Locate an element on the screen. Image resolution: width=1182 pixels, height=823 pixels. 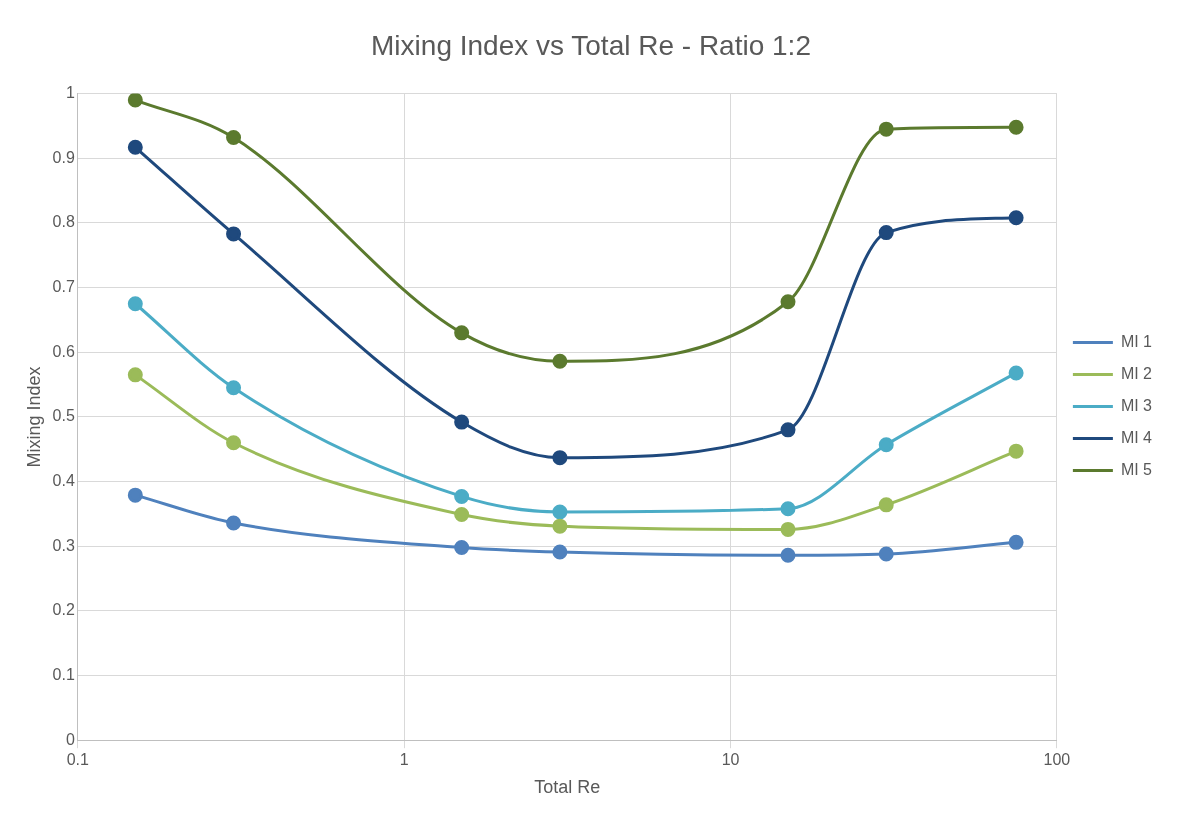
y-tick-label: 1 is located at coordinates (70, 93).